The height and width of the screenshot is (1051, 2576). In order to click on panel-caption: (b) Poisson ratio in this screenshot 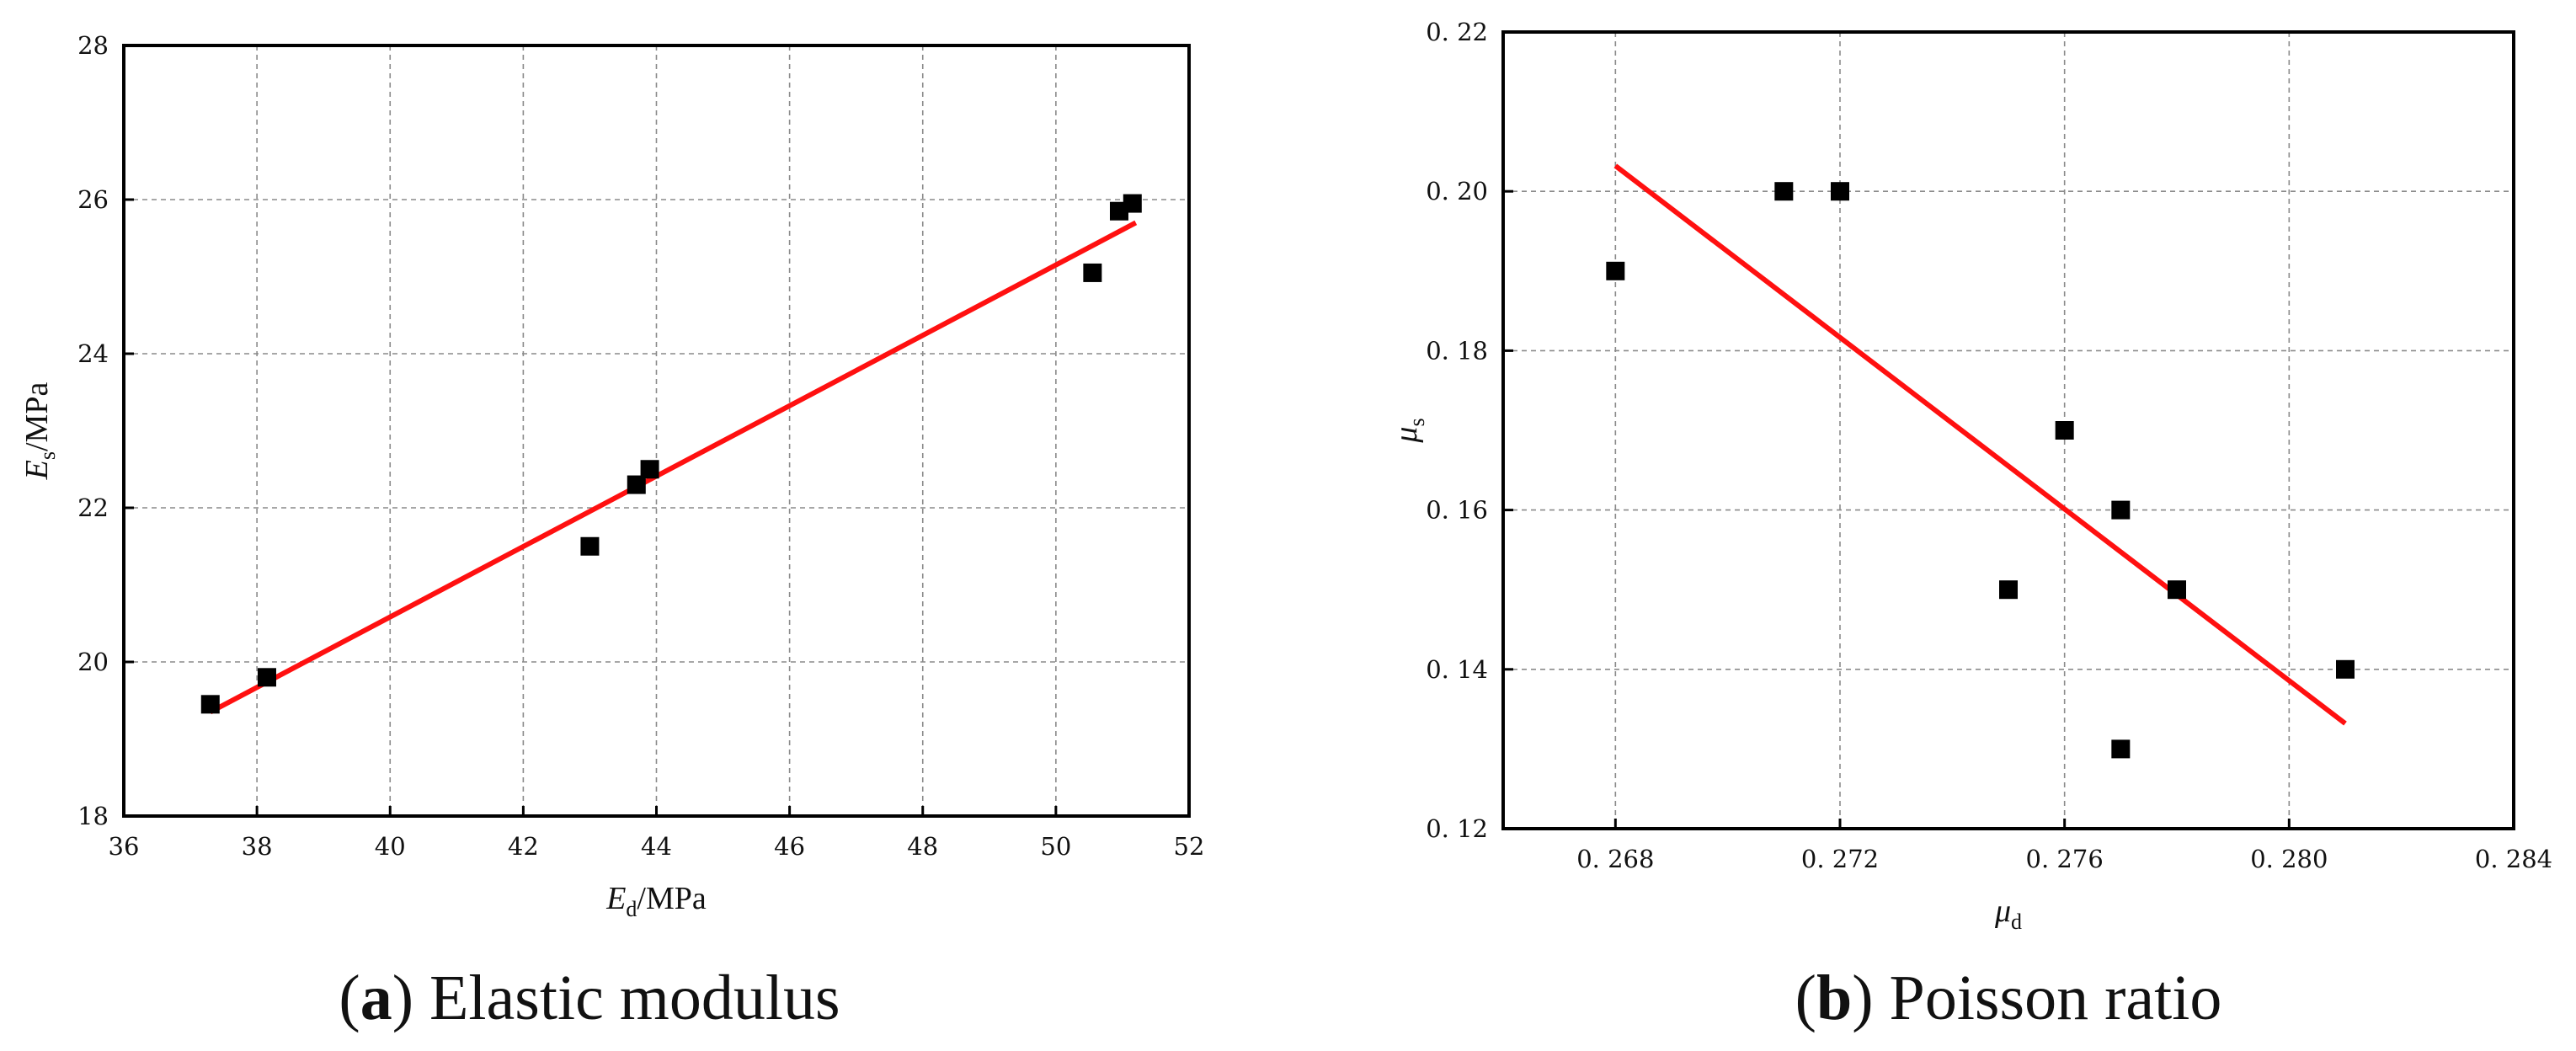, I will do `click(2008, 998)`.